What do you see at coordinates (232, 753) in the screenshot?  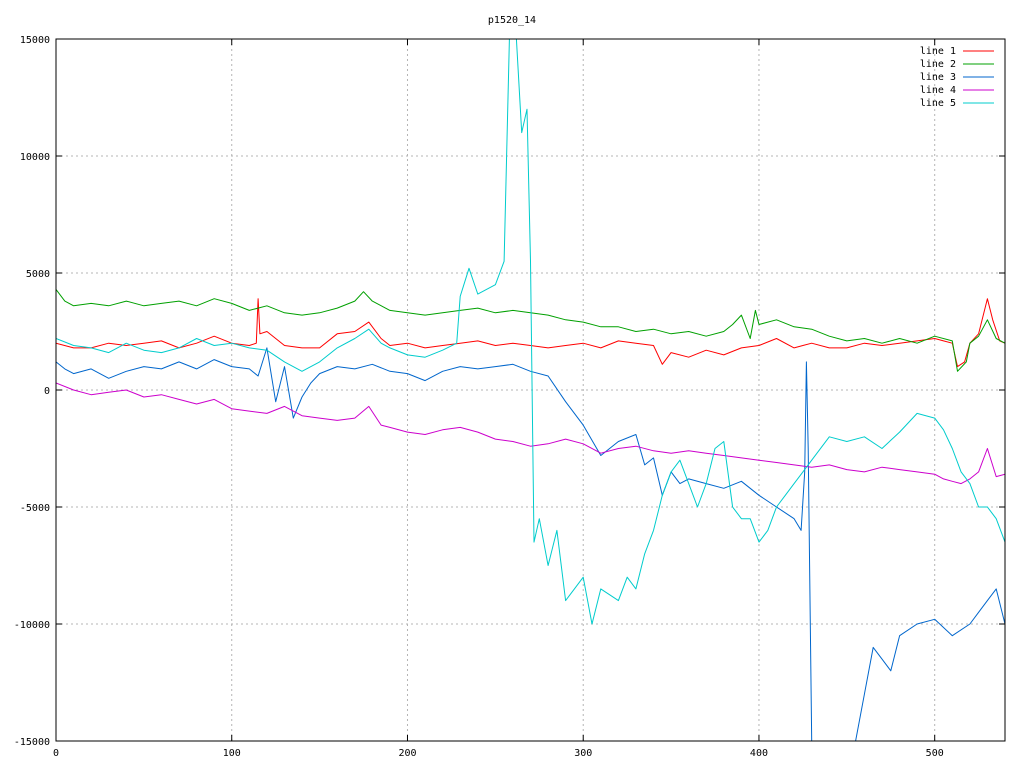 I see `x-tick-label: 100` at bounding box center [232, 753].